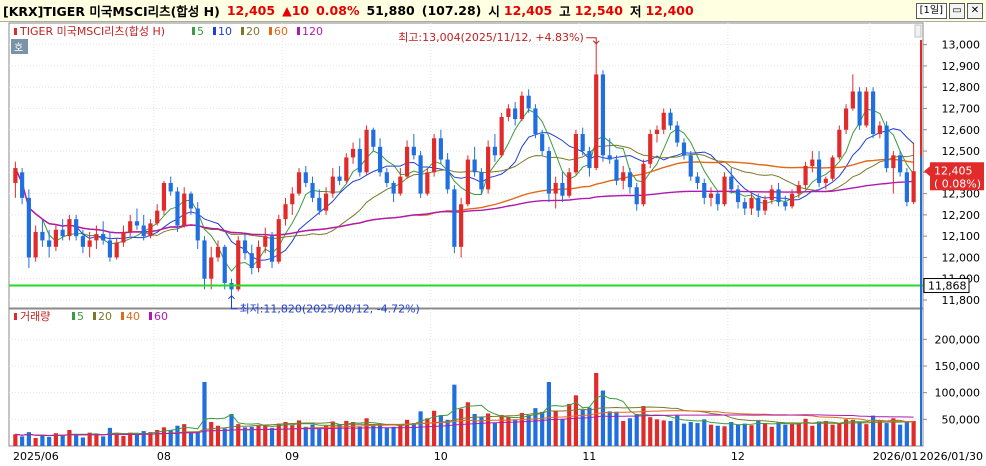 The height and width of the screenshot is (466, 986). I want to click on legend-item-label: 40, so click(133, 316).